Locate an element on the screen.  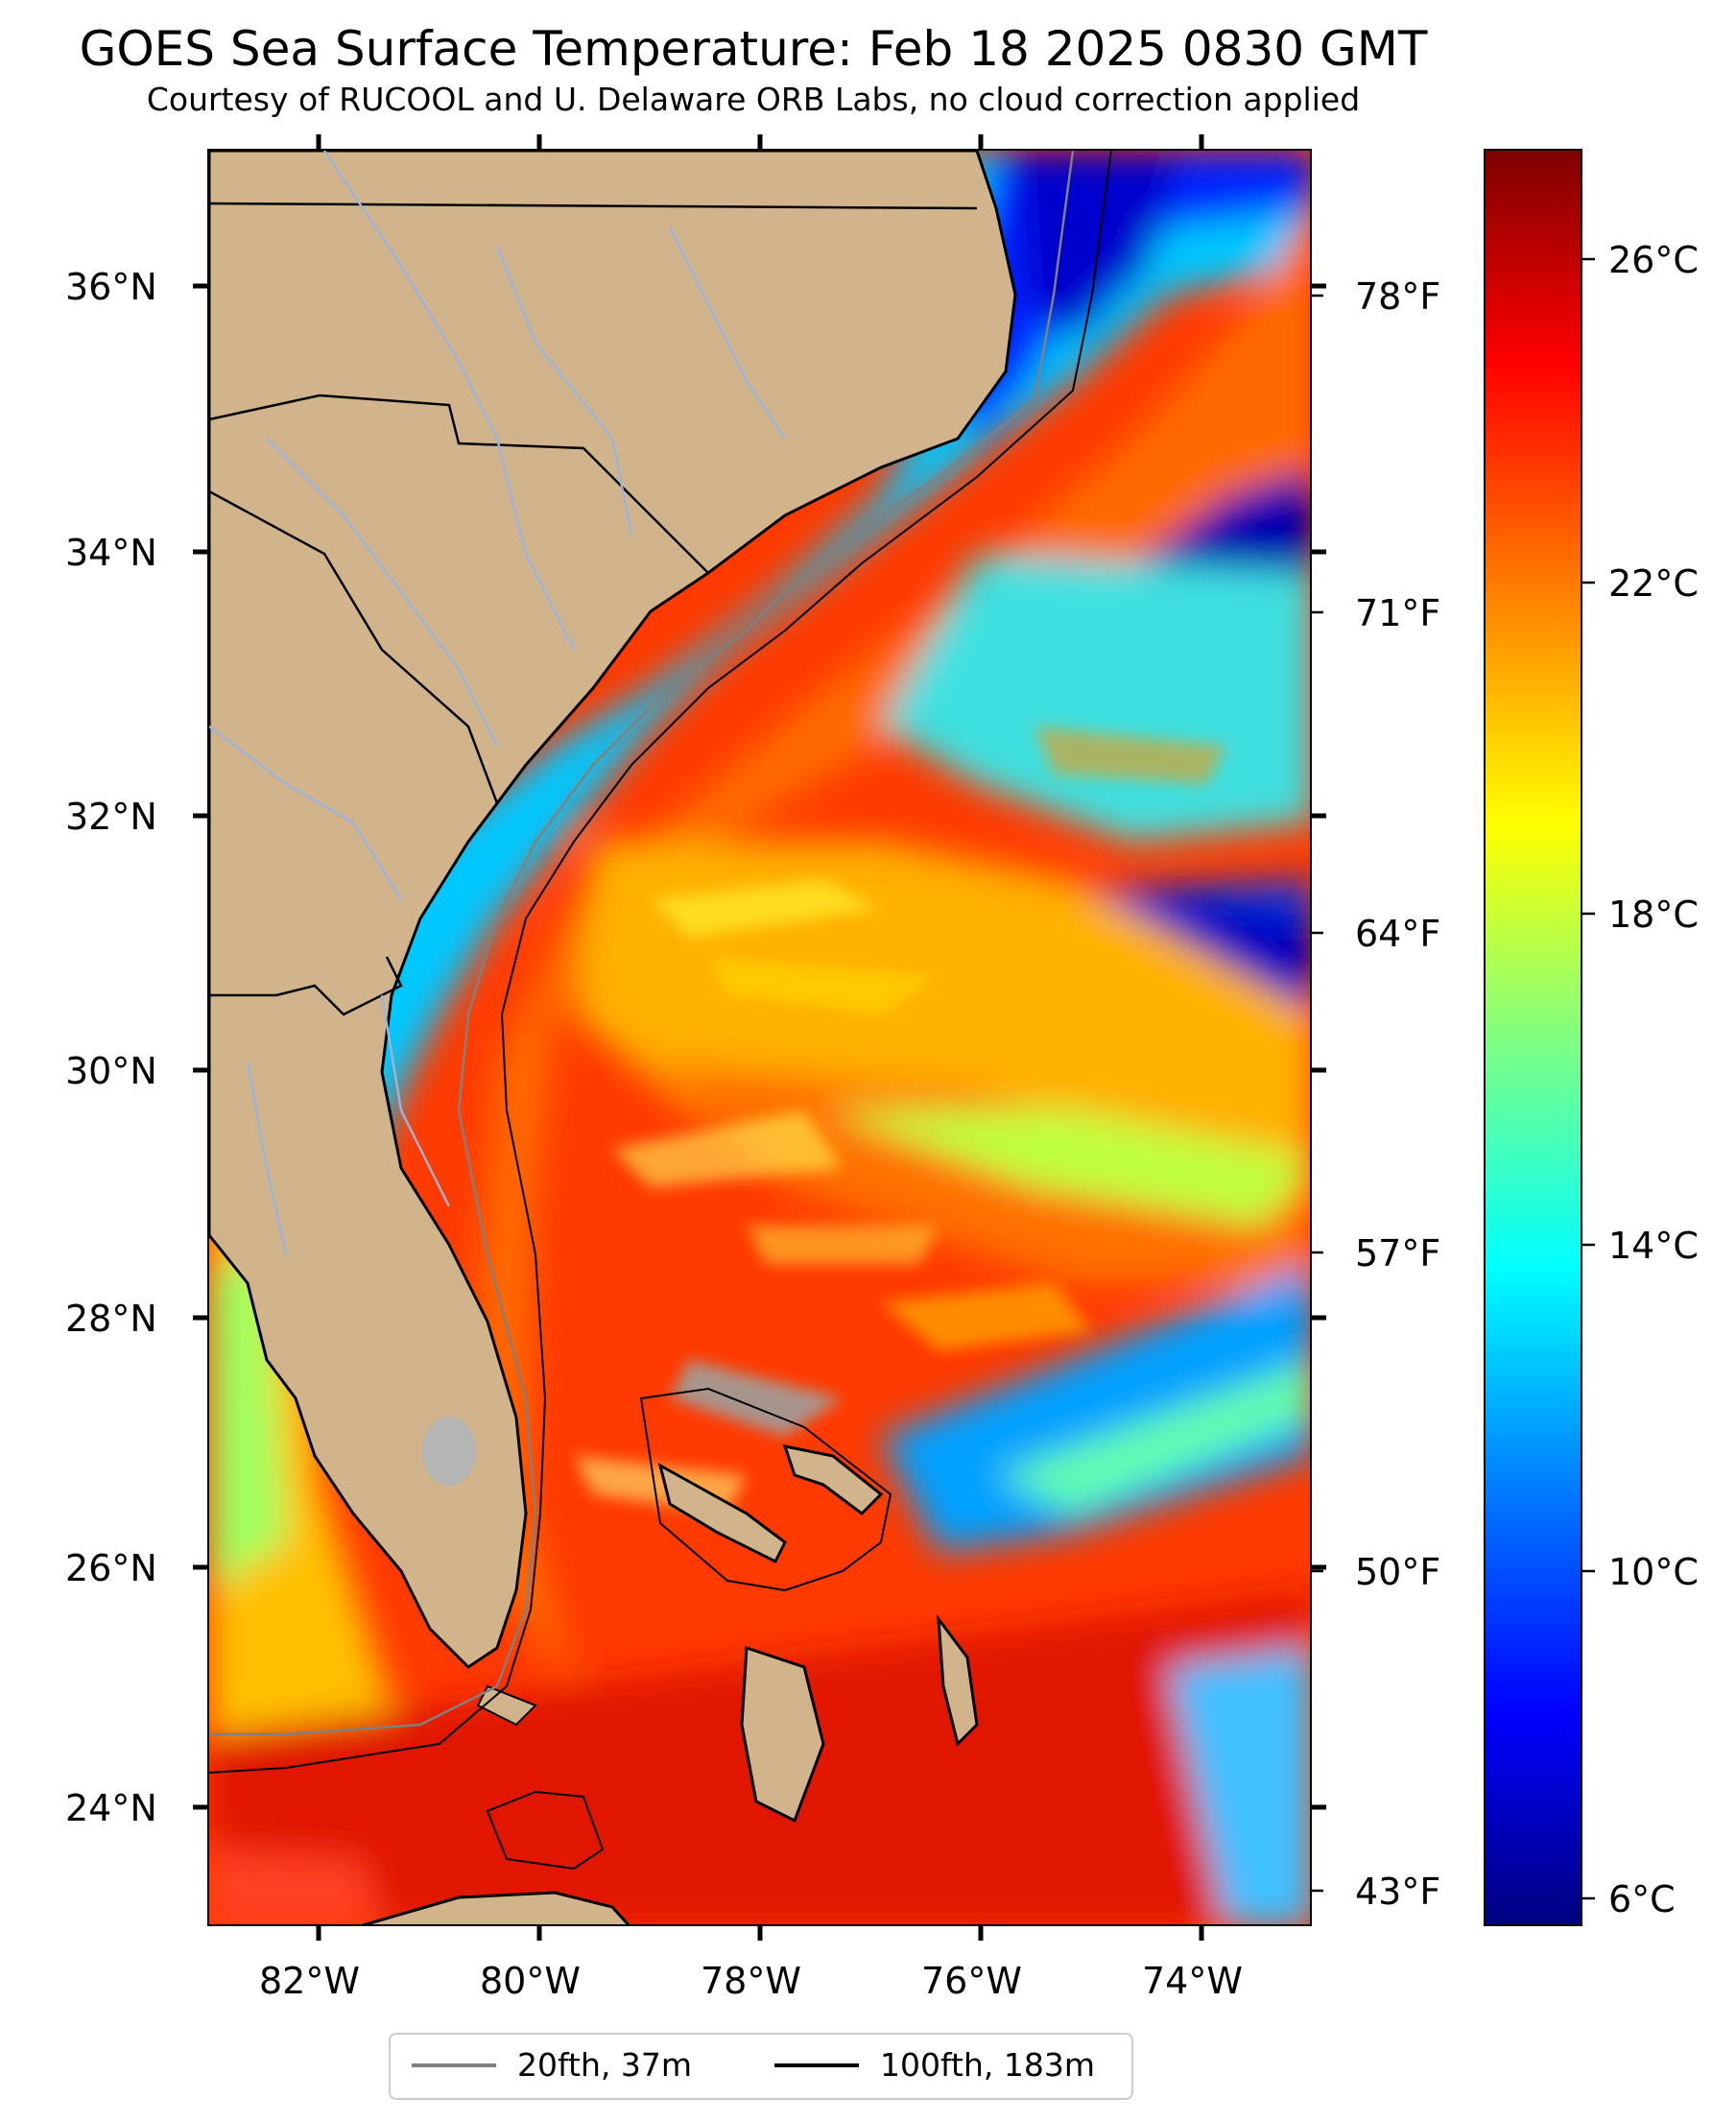
fahrenheit-tick-label: 78°F is located at coordinates (1398, 296).